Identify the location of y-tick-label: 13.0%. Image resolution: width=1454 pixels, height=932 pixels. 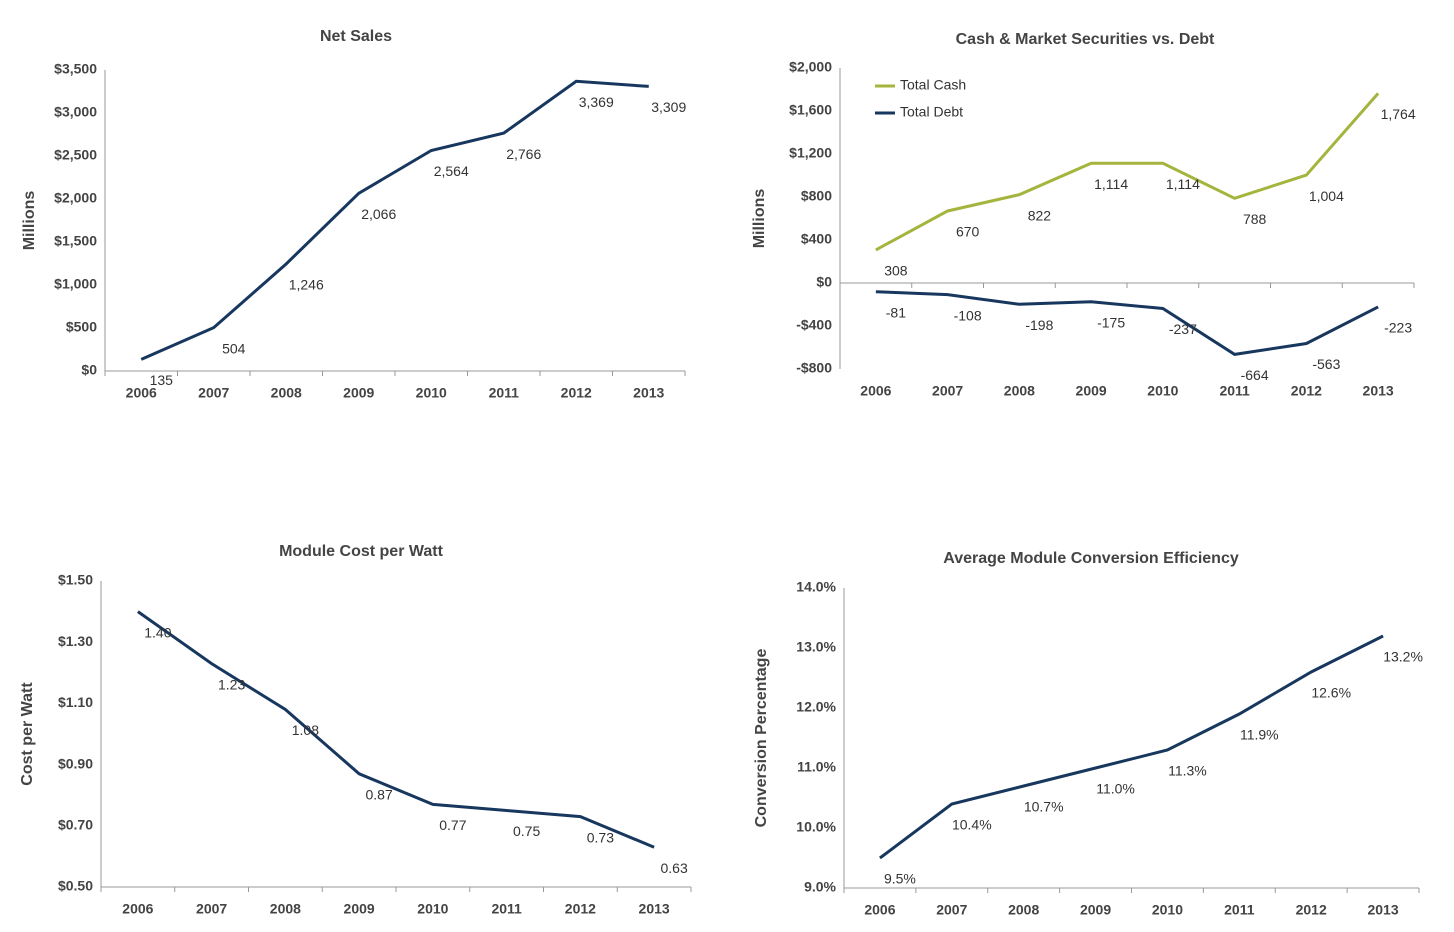
(816, 647).